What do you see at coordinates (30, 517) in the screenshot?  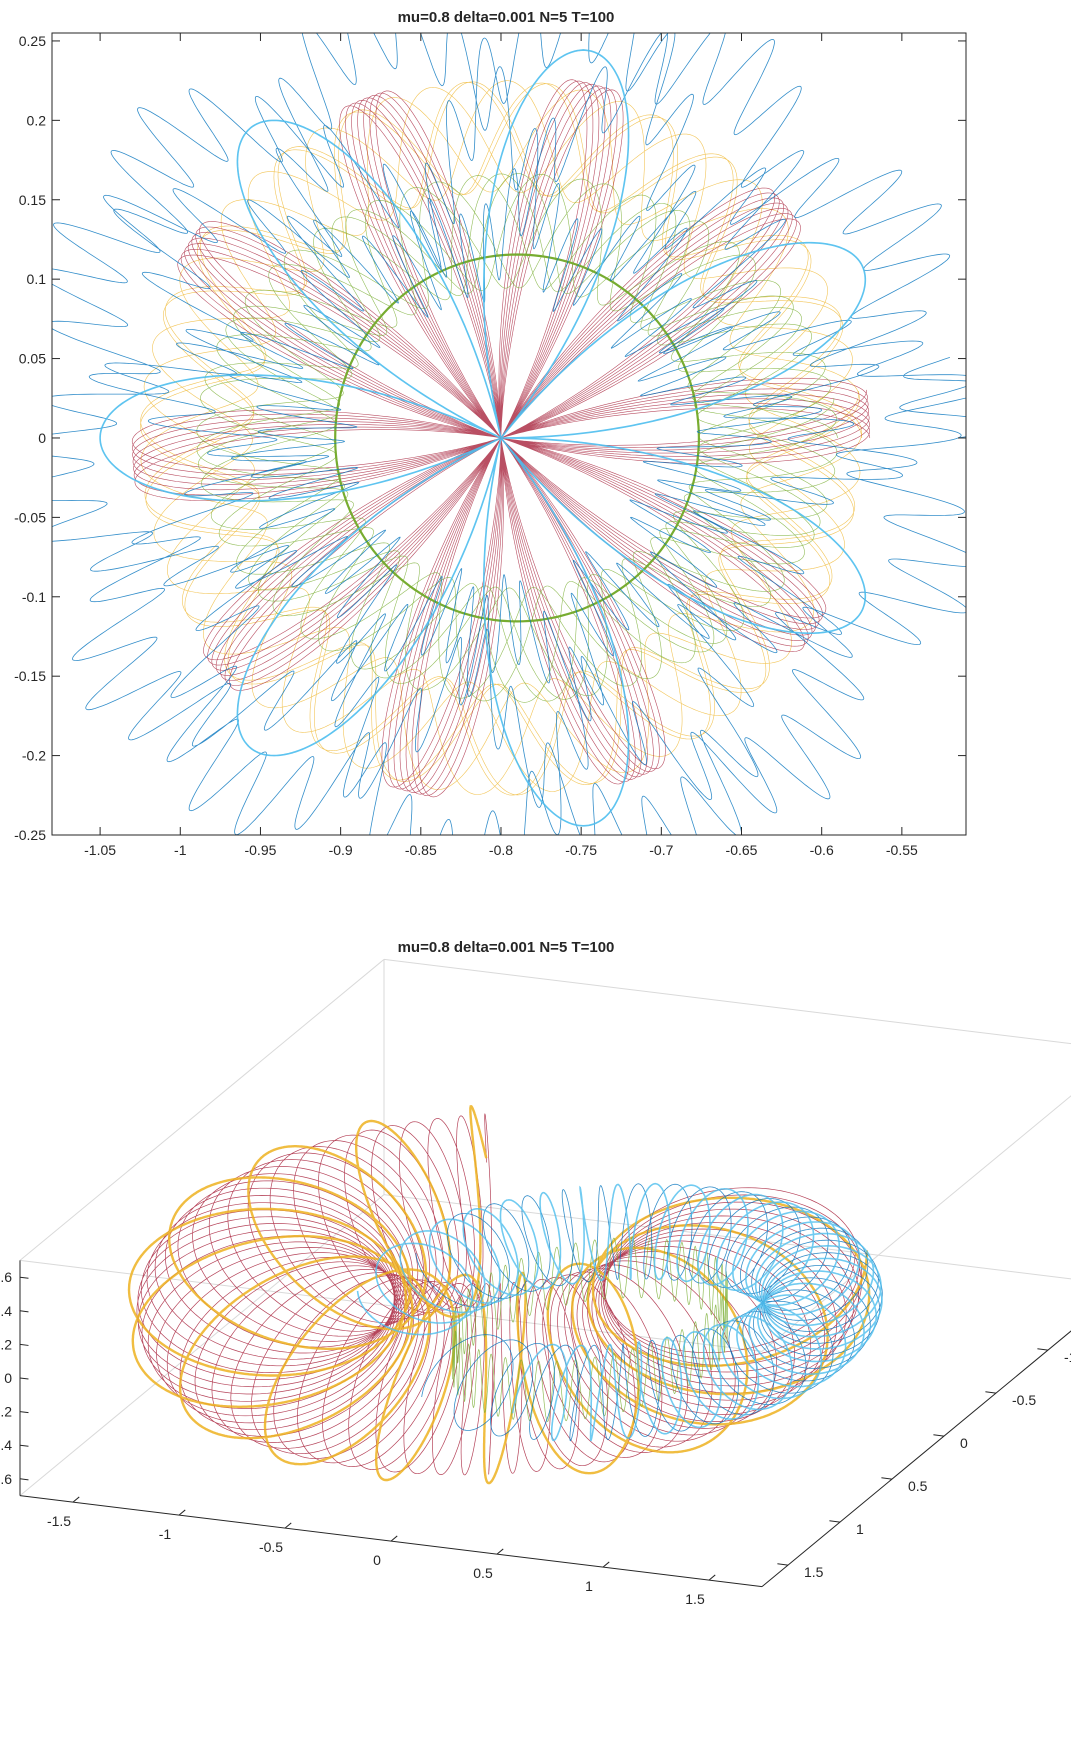 I see `y-tick-label: -0.05` at bounding box center [30, 517].